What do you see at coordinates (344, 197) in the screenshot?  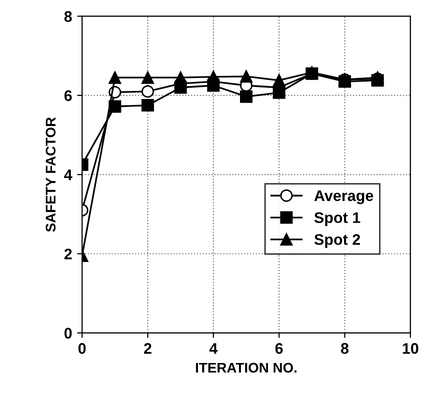 I see `legend-label: Average` at bounding box center [344, 197].